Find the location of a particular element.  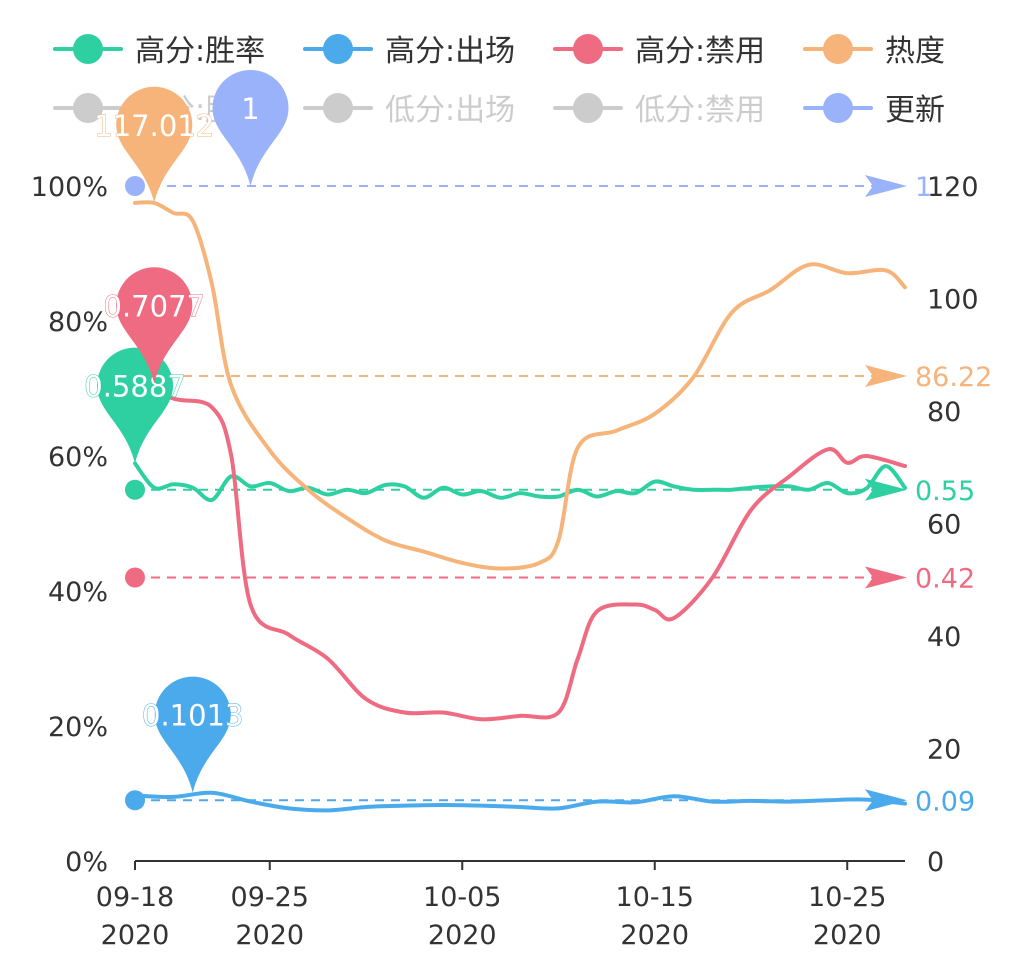

legend-item-7: 更新 is located at coordinates (874, 110).